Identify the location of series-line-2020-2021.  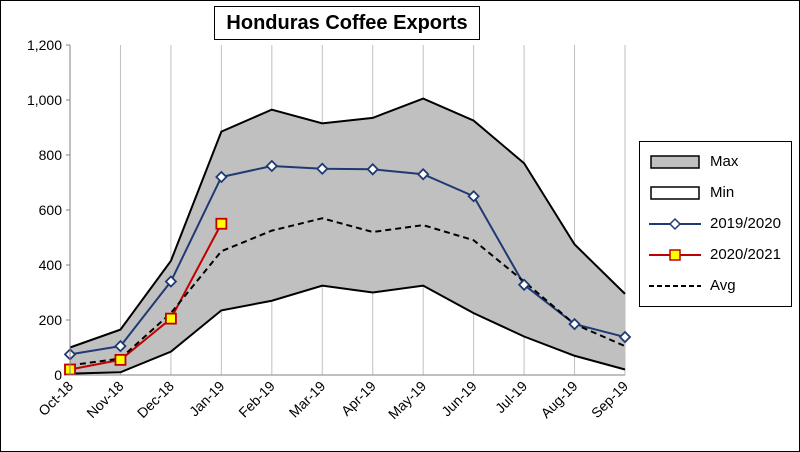
(146, 297).